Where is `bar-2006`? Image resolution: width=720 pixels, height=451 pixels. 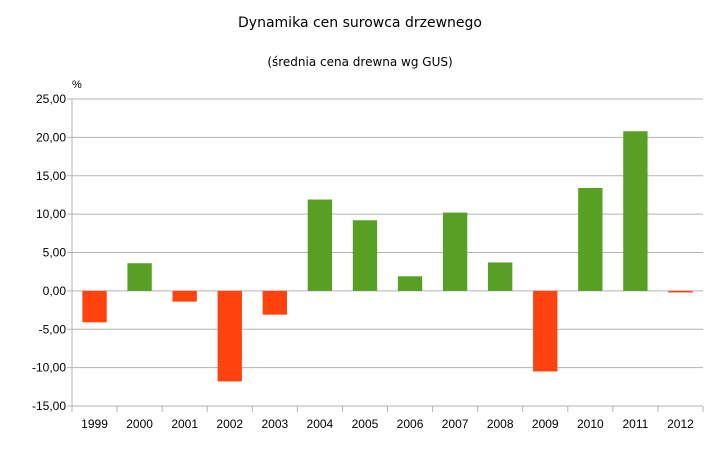 bar-2006 is located at coordinates (410, 283).